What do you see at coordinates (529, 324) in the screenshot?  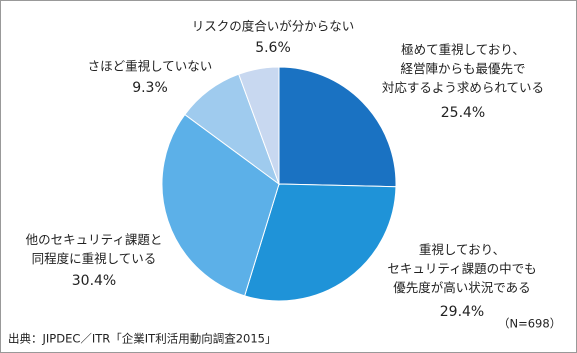 I see `sample-size: （N=698）` at bounding box center [529, 324].